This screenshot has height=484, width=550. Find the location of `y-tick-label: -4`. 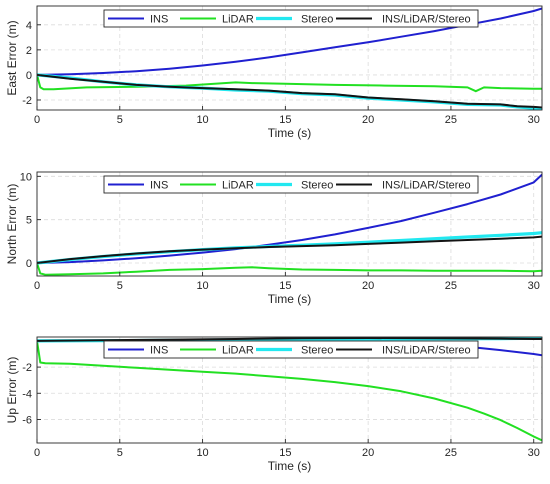

y-tick-label: -4 is located at coordinates (27, 394).